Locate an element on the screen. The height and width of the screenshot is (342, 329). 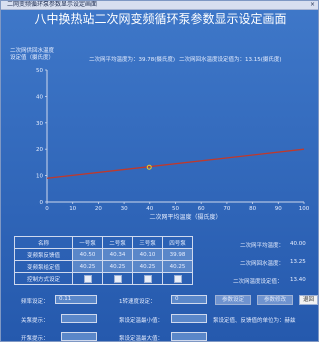
close-pump-input is located at coordinates (79, 318).